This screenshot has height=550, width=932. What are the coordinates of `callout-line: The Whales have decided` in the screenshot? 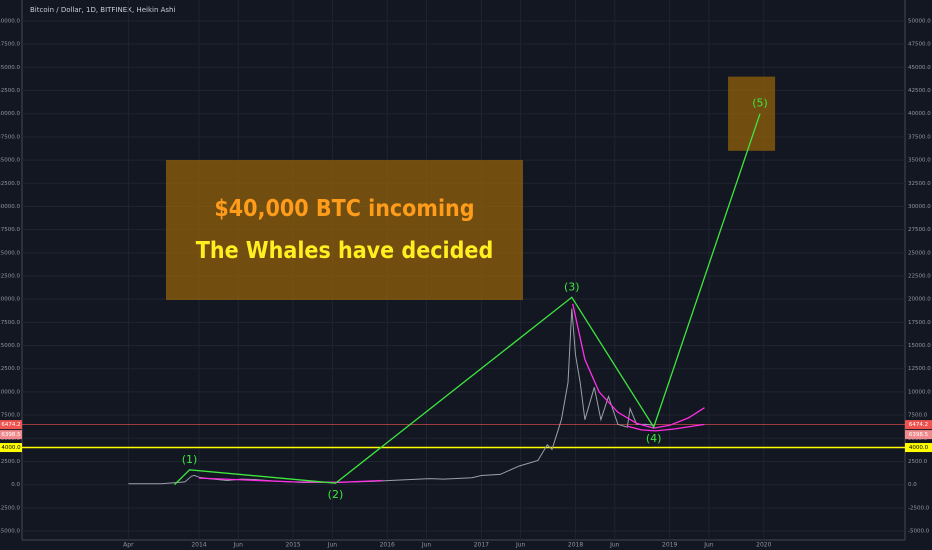 It's located at (344, 251).